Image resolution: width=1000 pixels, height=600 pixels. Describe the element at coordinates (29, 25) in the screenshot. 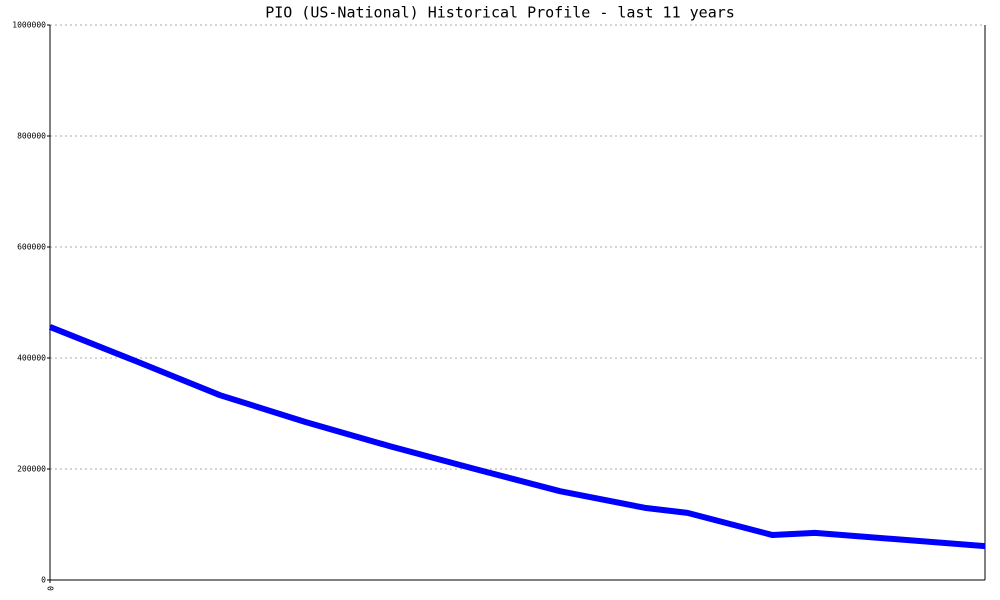

I see `y-tick-label: 1000000` at that location.